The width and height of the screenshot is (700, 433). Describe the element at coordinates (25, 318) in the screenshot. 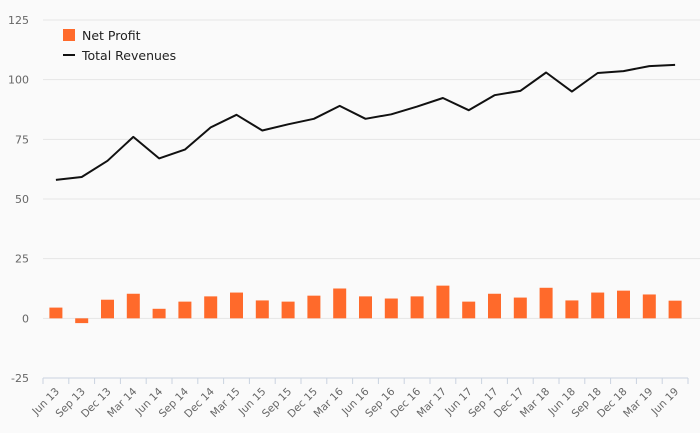

I see `y-tick-label: 0` at that location.